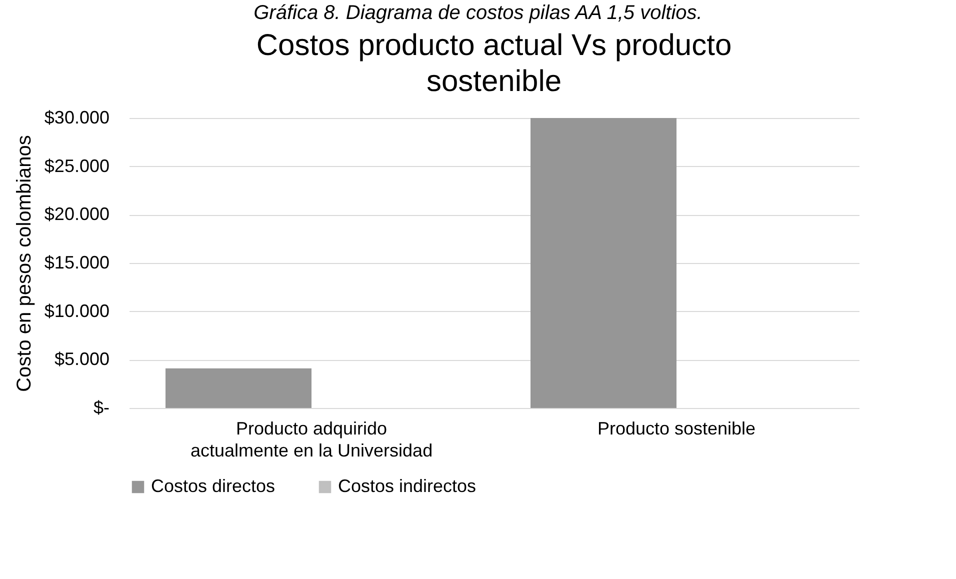  Describe the element at coordinates (77, 262) in the screenshot. I see `y-tick-label: $15.000` at that location.